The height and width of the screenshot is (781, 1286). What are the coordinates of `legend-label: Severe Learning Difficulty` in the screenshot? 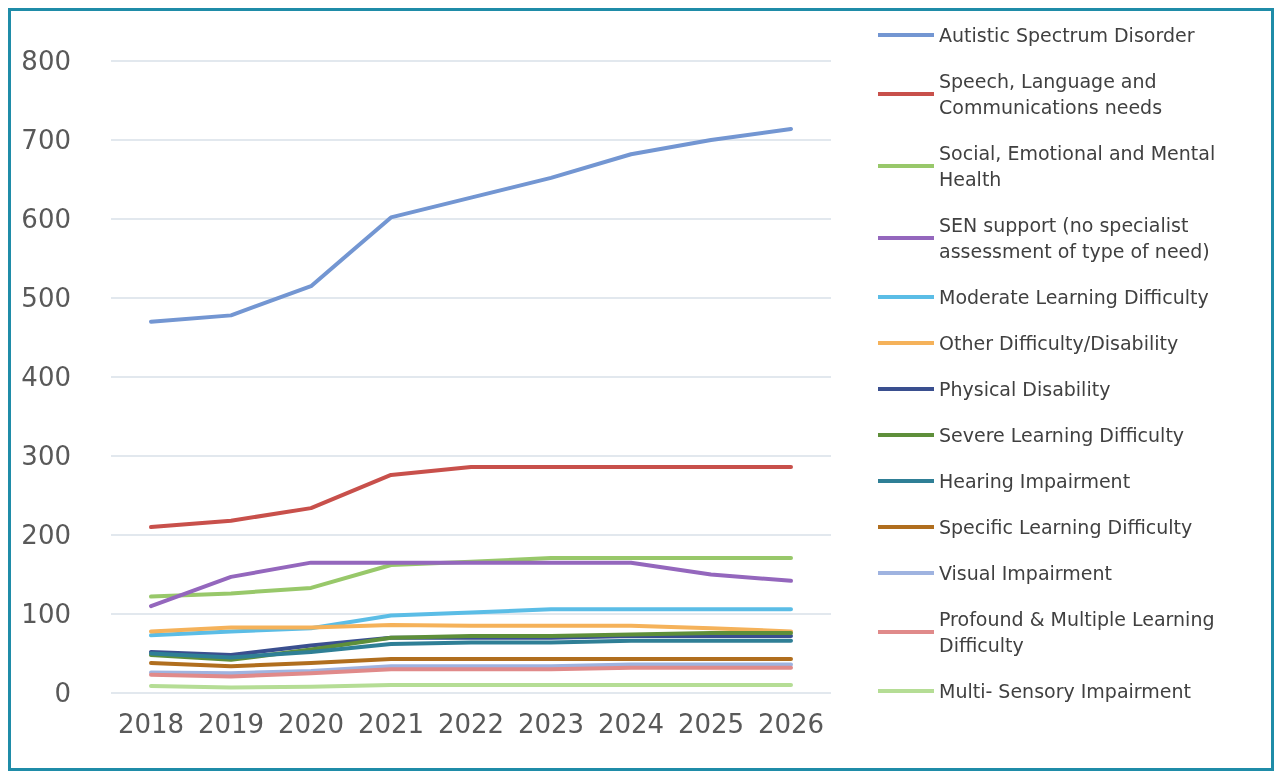 It's located at (1062, 435).